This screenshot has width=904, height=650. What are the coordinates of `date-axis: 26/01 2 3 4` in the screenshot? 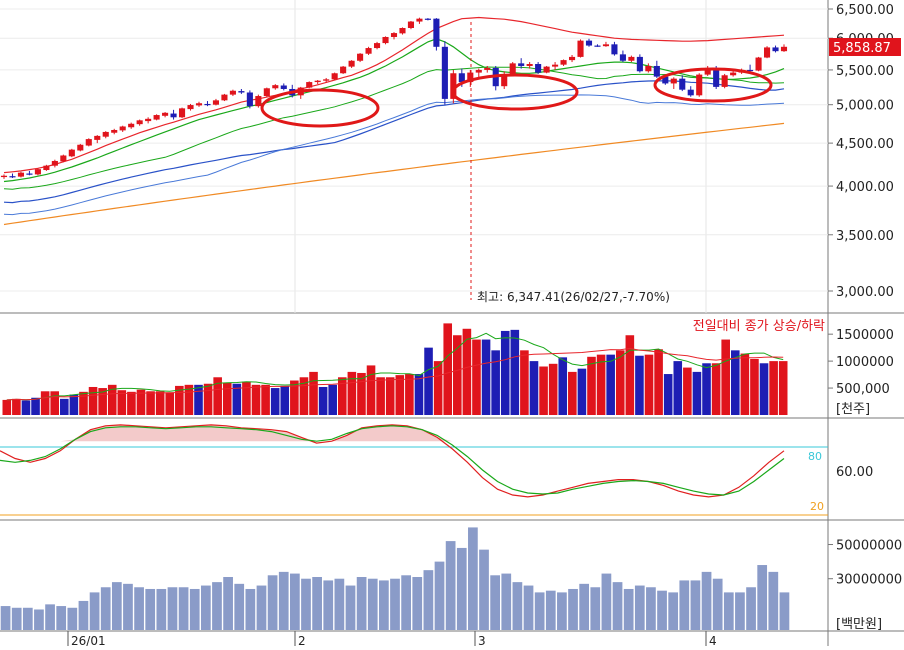 It's located at (392, 639).